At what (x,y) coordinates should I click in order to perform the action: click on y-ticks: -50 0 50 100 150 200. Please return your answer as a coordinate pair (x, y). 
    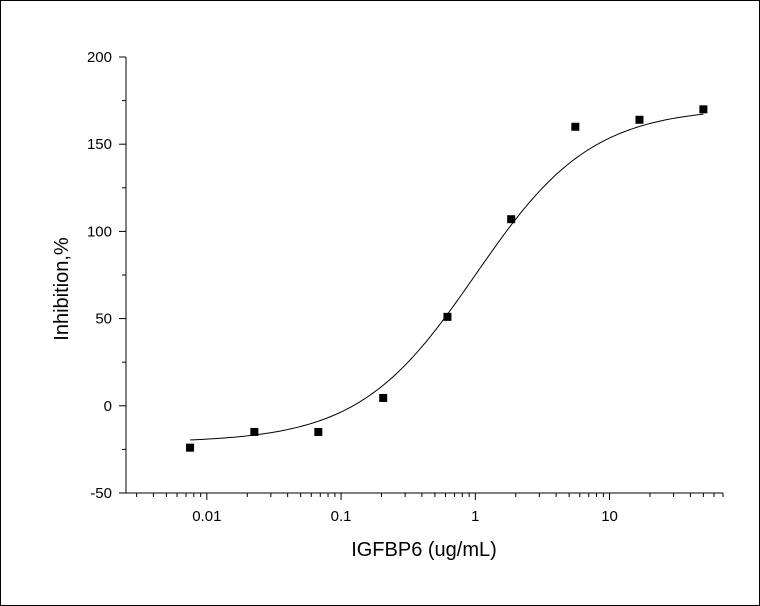
    Looking at the image, I should click on (106, 275).